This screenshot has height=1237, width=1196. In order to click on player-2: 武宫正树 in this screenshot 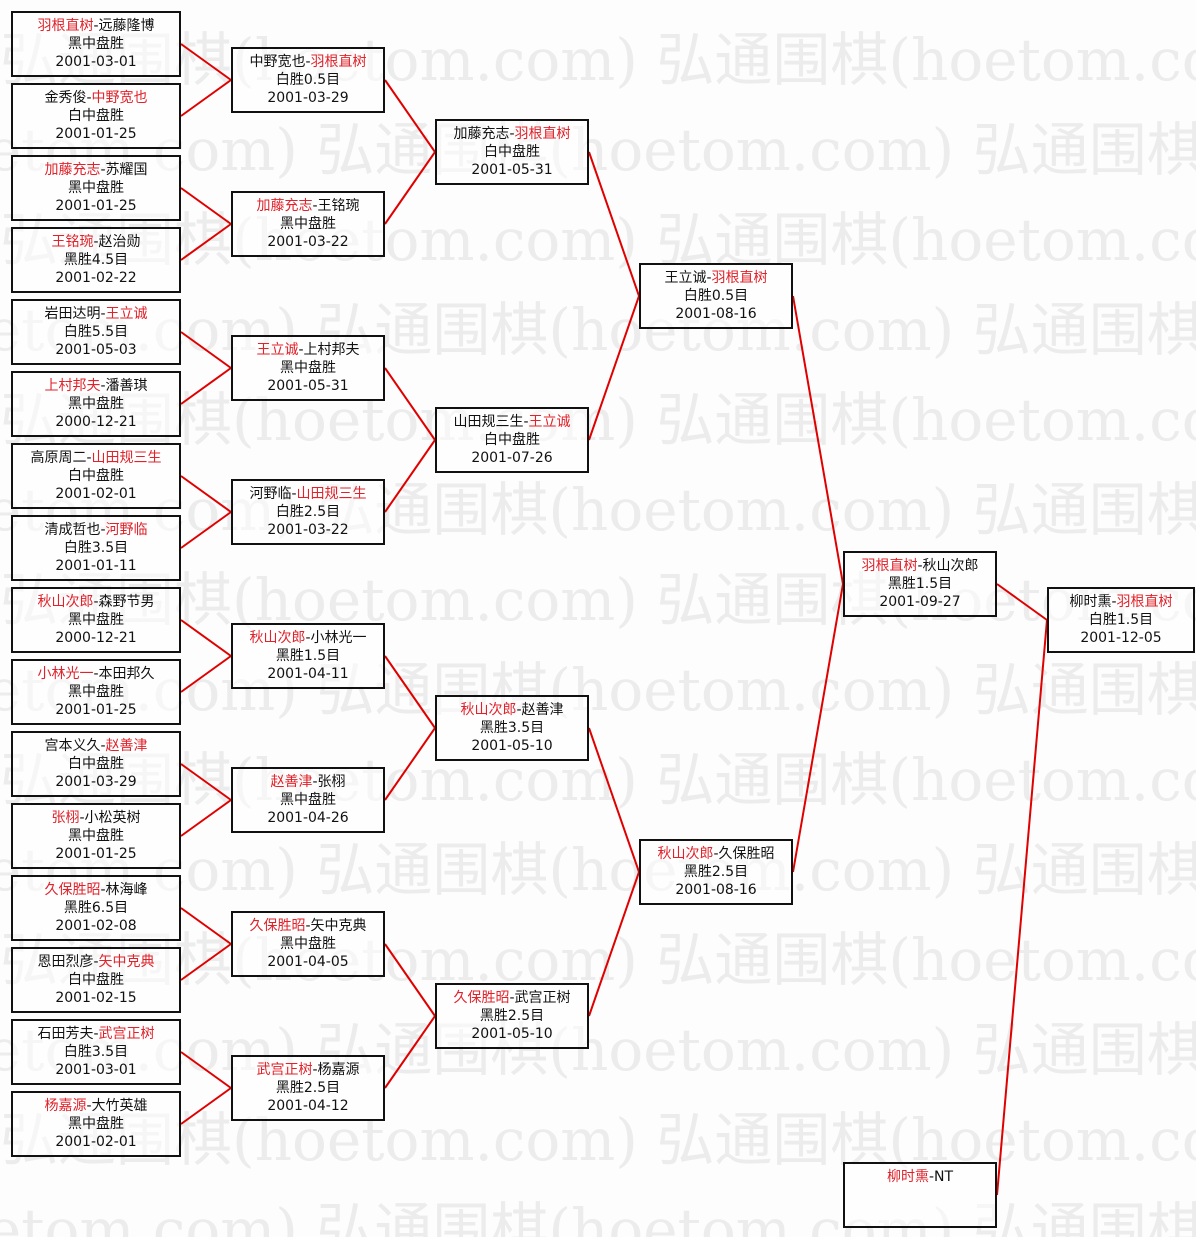, I will do `click(126, 1034)`.